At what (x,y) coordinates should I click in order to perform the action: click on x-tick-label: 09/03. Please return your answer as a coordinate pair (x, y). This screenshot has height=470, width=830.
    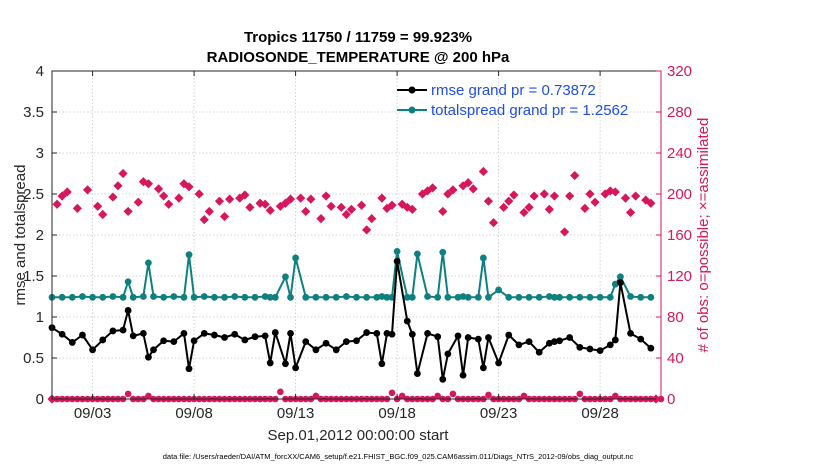
    Looking at the image, I should click on (93, 413).